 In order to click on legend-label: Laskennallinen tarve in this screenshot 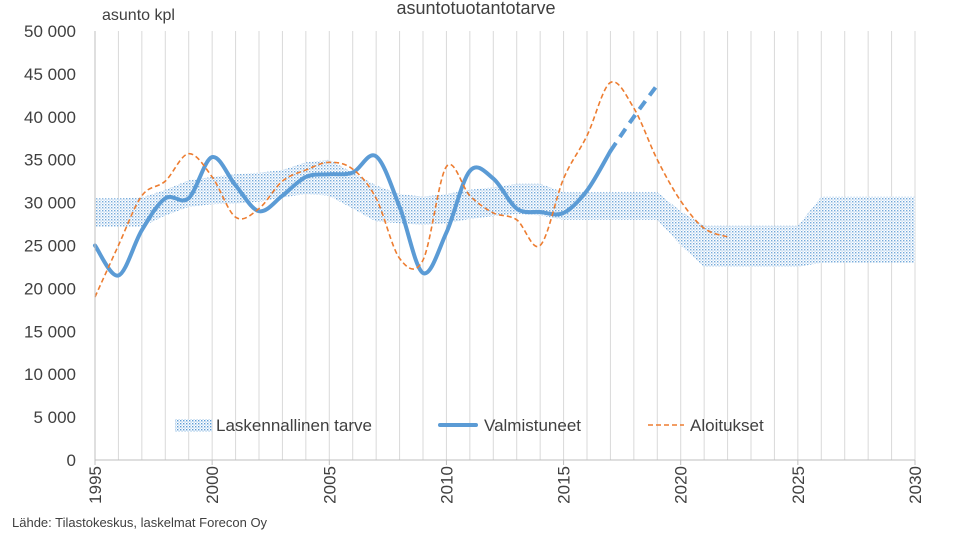, I will do `click(294, 425)`.